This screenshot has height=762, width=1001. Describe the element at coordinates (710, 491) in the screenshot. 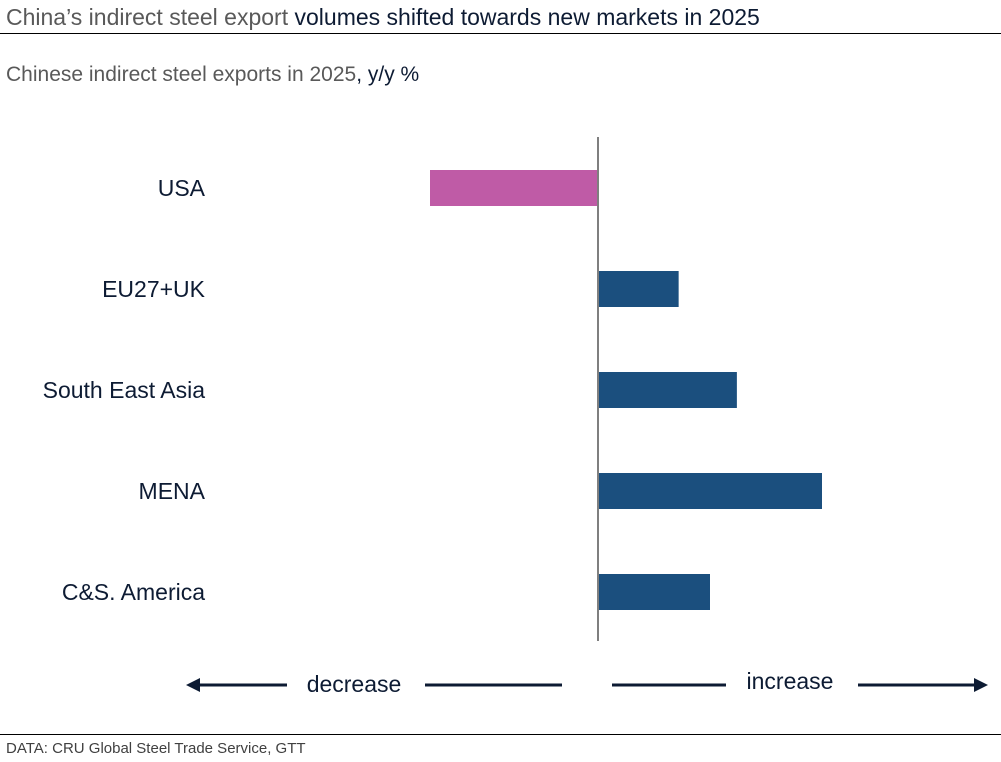

I see `bar-mena` at that location.